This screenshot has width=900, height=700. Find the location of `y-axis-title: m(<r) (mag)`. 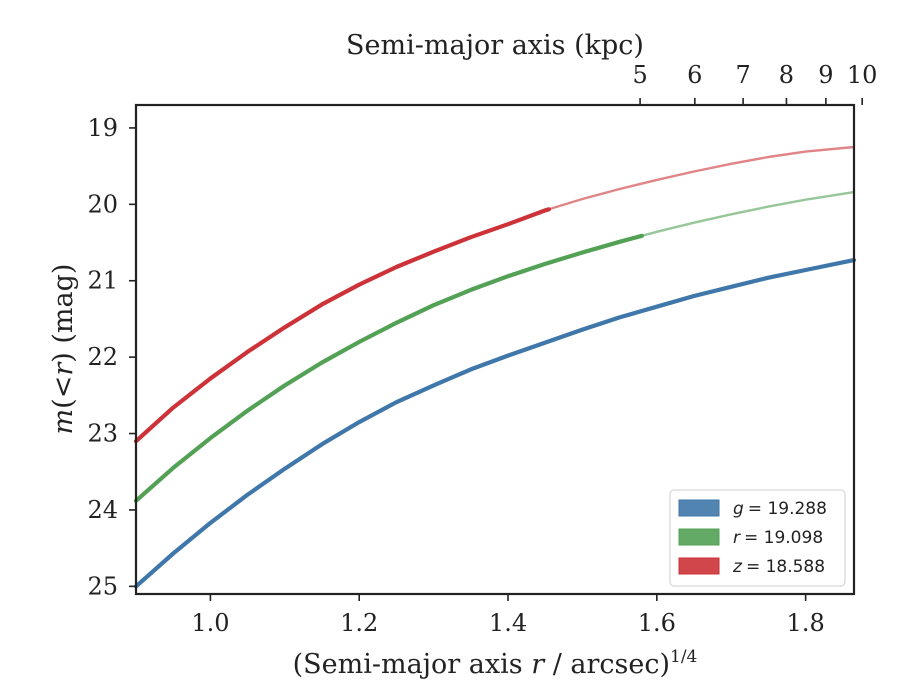

y-axis-title: m(<r) (mag) is located at coordinates (63, 349).